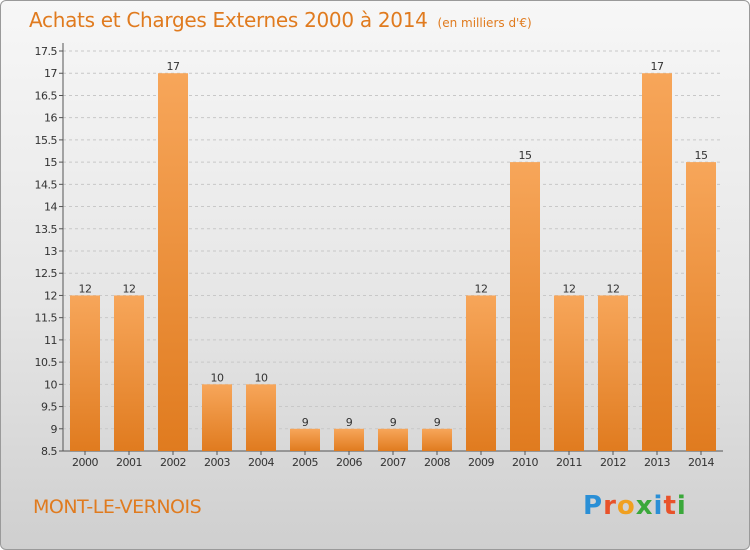  Describe the element at coordinates (437, 439) in the screenshot. I see `bar-2008` at that location.